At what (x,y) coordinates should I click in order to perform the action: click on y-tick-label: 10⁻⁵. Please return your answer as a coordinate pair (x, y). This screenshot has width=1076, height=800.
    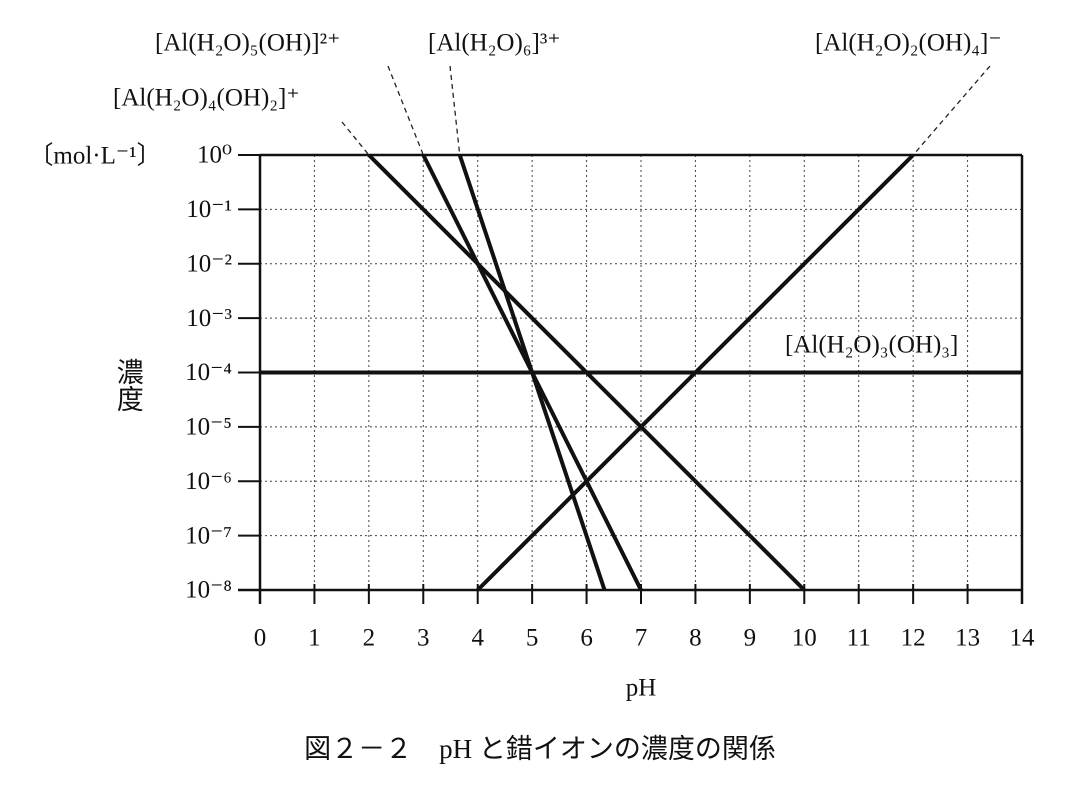
    Looking at the image, I should click on (208, 427).